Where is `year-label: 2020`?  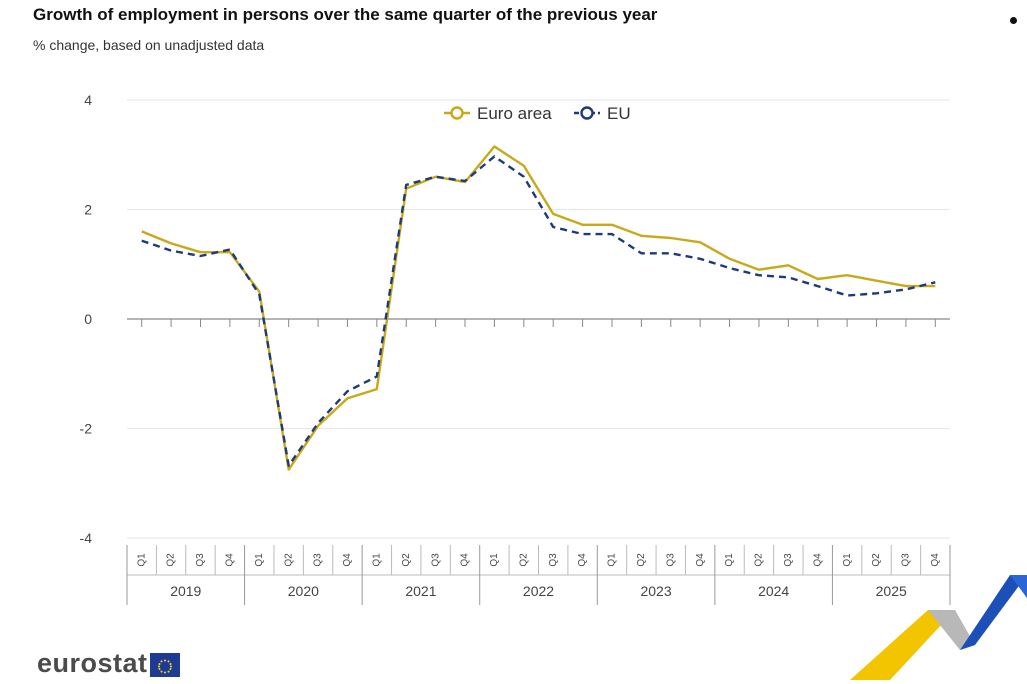 year-label: 2020 is located at coordinates (303, 591).